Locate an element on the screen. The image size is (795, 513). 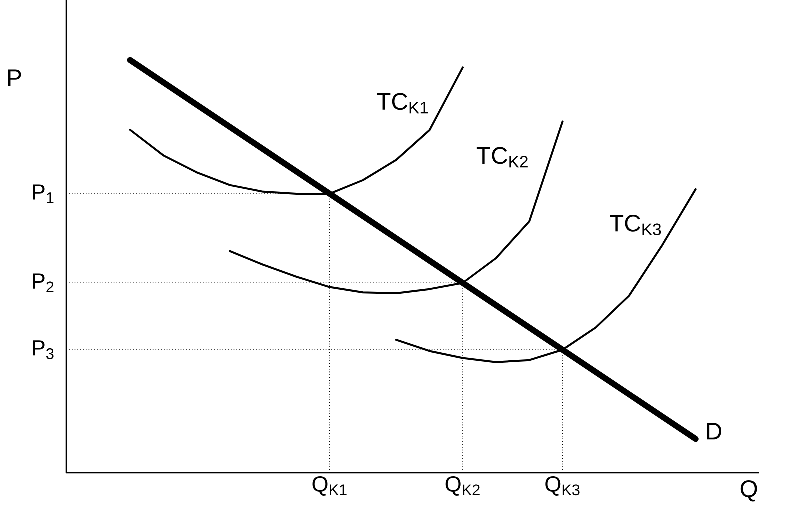
series-label: D is located at coordinates (714, 431).